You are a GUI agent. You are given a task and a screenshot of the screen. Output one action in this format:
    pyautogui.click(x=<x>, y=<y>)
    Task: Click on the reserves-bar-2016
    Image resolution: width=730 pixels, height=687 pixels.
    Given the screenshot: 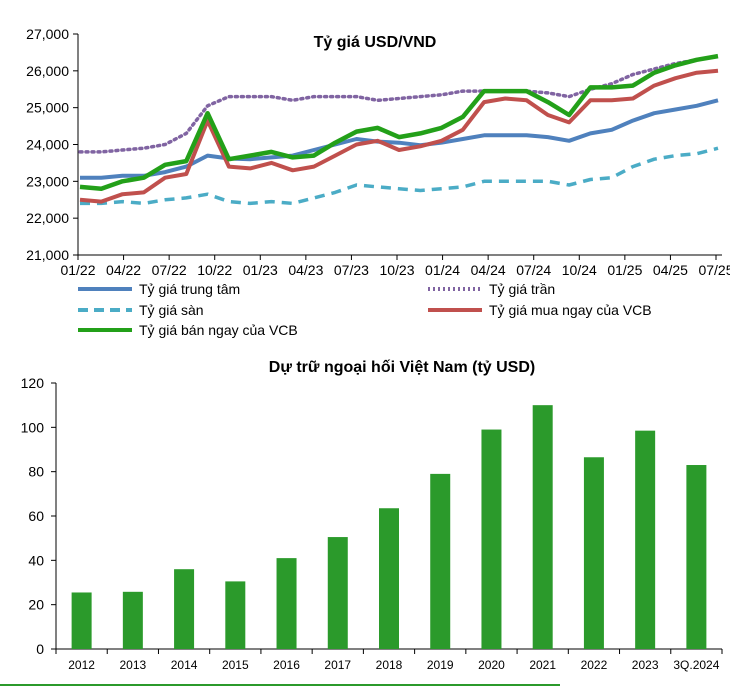 What is the action you would take?
    pyautogui.click(x=286, y=603)
    